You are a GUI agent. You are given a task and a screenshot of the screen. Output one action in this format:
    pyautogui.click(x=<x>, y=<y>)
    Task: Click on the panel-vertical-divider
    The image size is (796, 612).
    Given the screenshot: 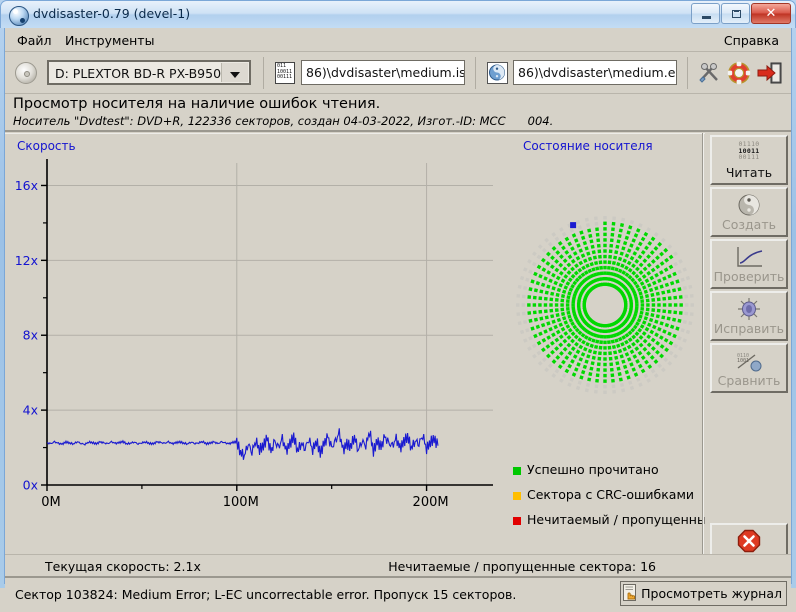 What is the action you would take?
    pyautogui.click(x=703, y=343)
    